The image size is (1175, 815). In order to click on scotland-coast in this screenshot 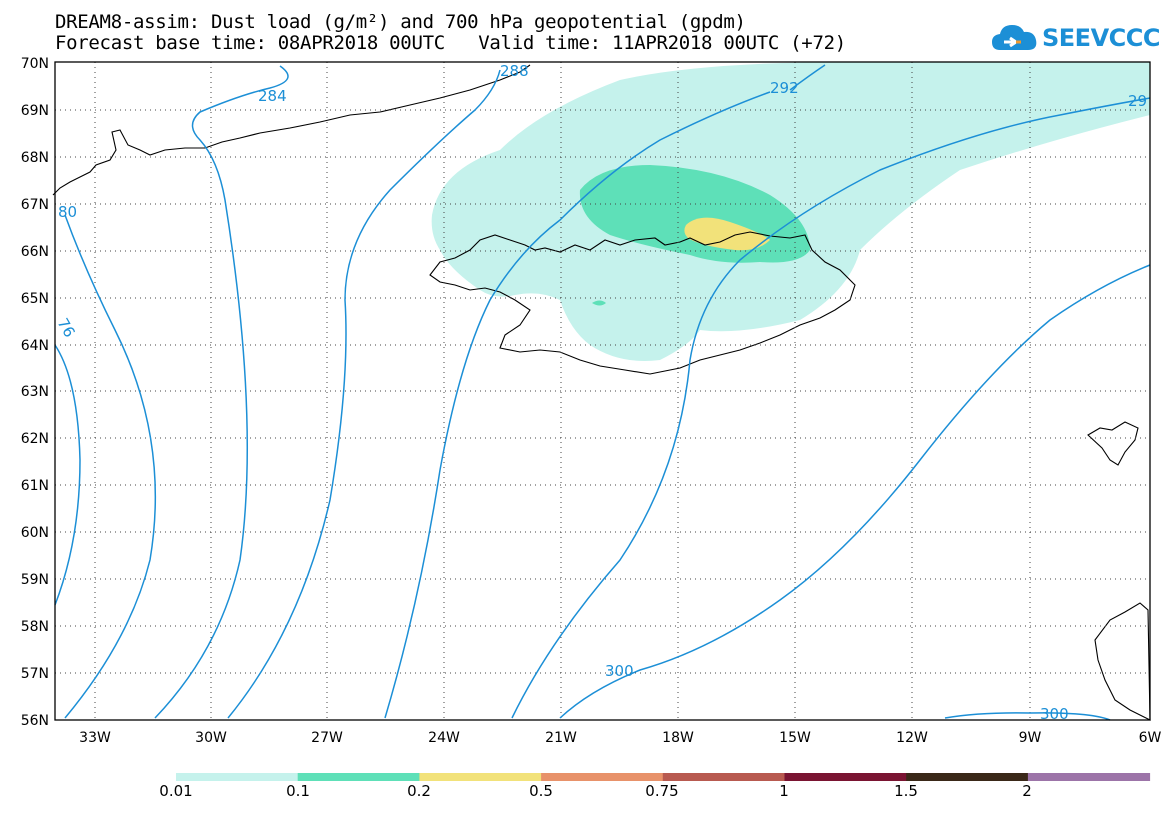, I will do `click(1122, 661)`.